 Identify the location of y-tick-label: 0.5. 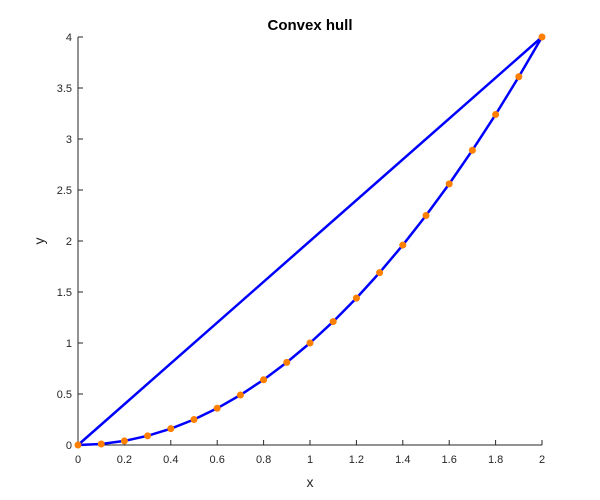
(64, 395).